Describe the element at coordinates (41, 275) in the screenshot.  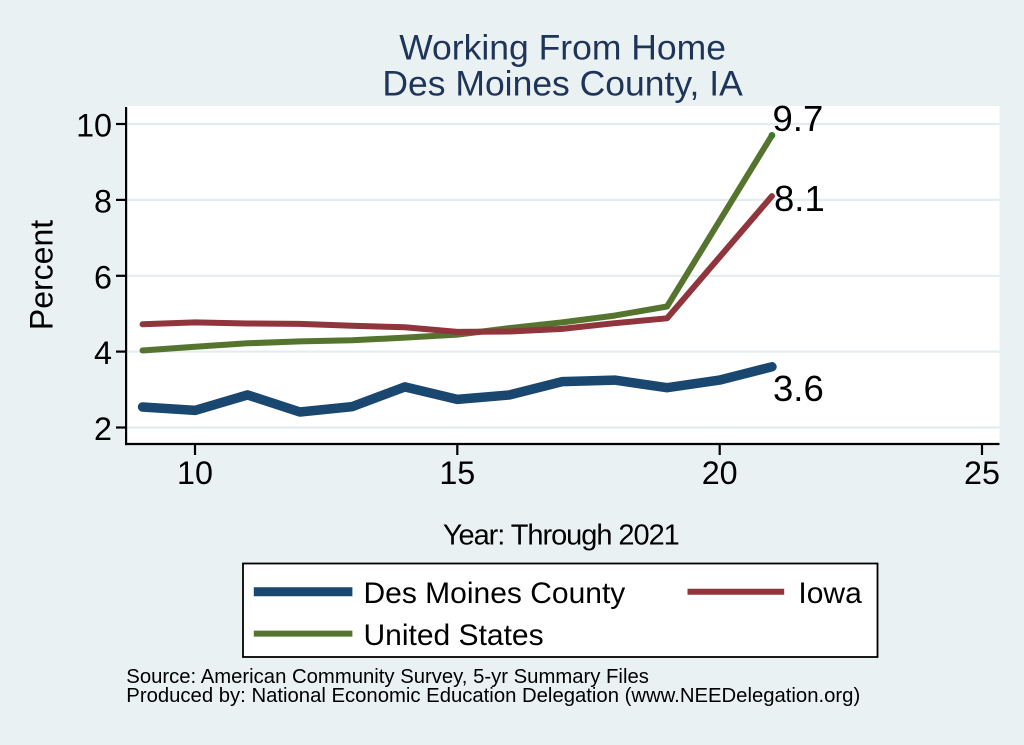
I see `svg-text: Percent` at that location.